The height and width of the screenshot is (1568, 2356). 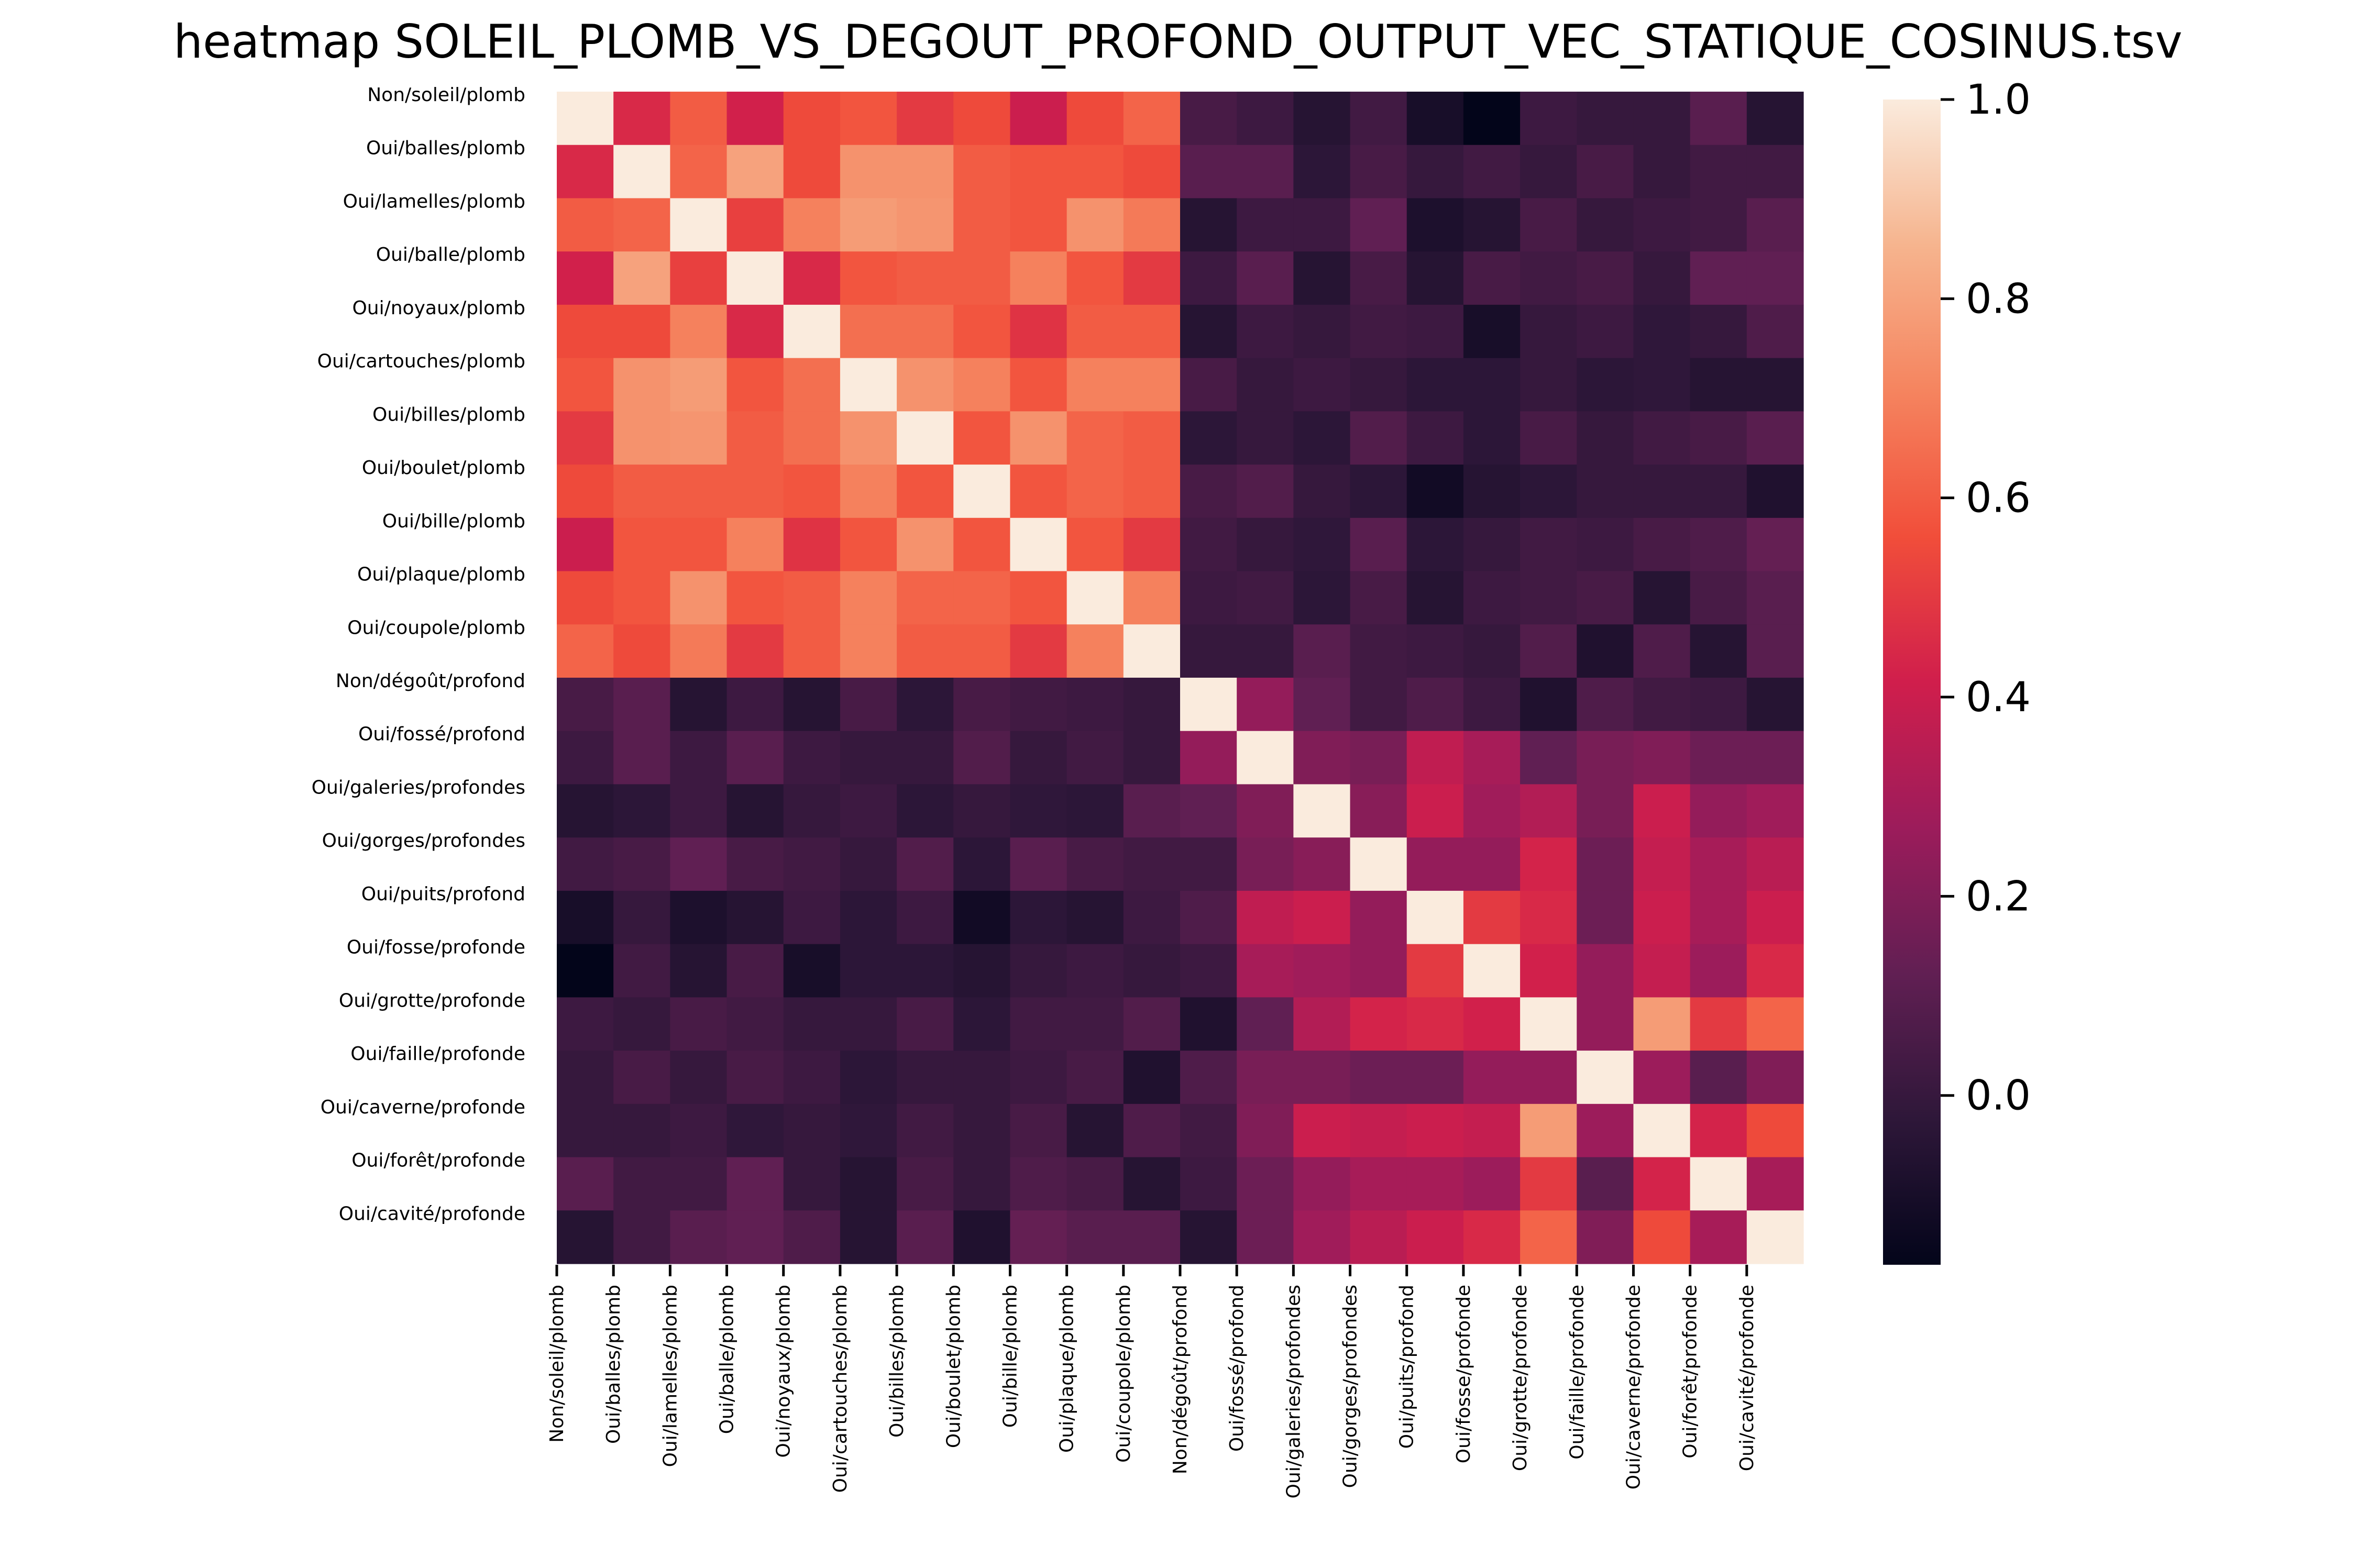 I want to click on y-tick-label: Oui/forêt/profonde, so click(x=438, y=1161).